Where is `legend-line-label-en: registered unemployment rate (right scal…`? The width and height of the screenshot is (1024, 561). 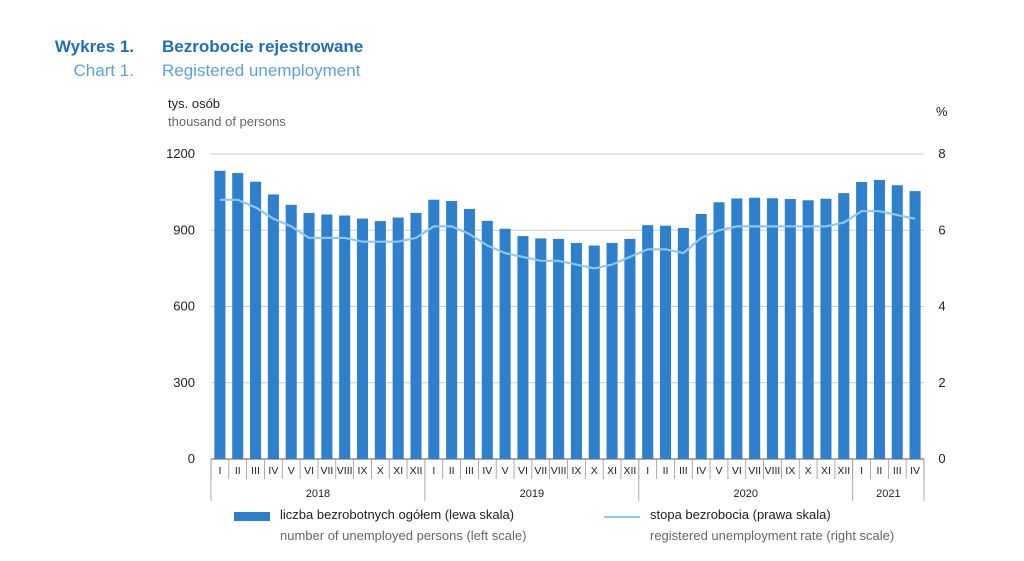
legend-line-label-en: registered unemployment rate (right scal… is located at coordinates (772, 535).